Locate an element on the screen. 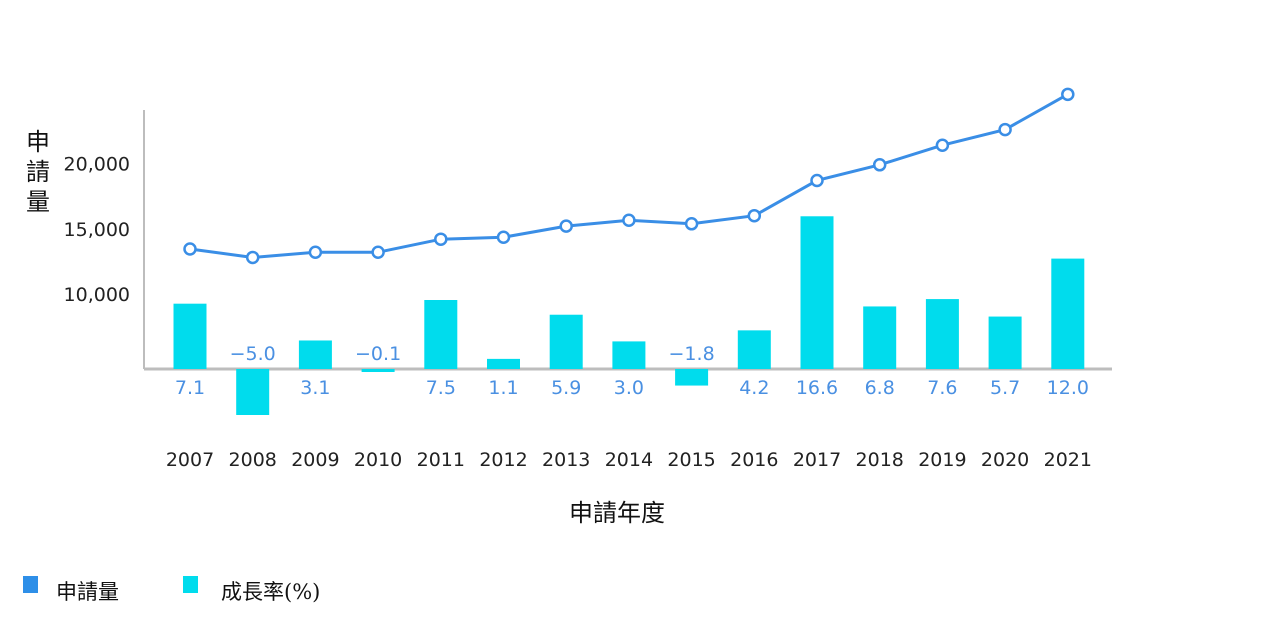 Image resolution: width=1266 pixels, height=619 pixels. growth-bar-label: 1.1 is located at coordinates (503, 388).